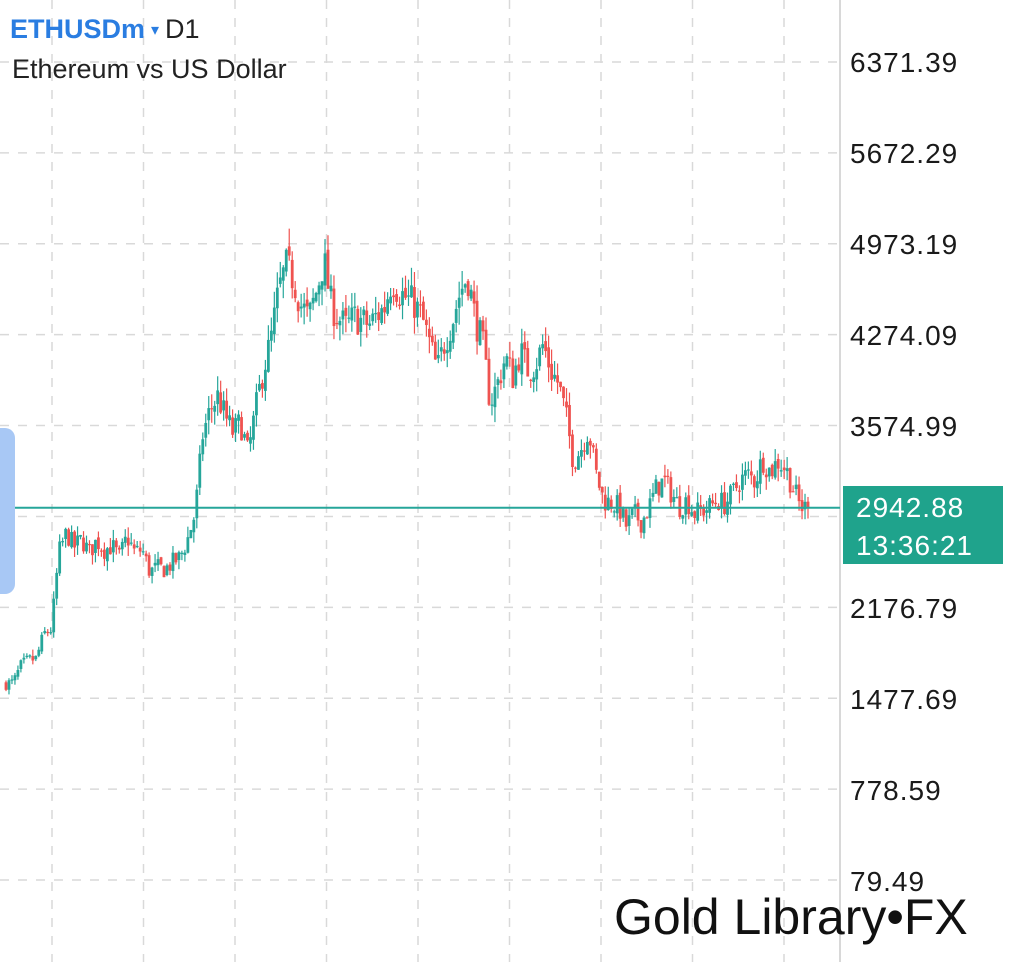  I want to click on side-panel-handle, so click(7, 511).